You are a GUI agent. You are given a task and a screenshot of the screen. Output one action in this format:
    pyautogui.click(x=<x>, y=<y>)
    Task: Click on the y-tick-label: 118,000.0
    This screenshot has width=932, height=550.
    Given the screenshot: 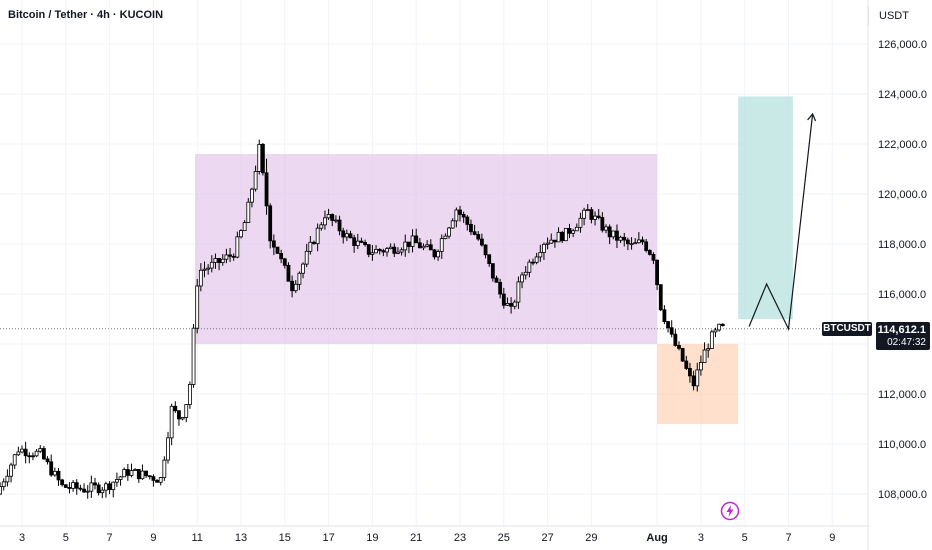 What is the action you would take?
    pyautogui.click(x=902, y=245)
    